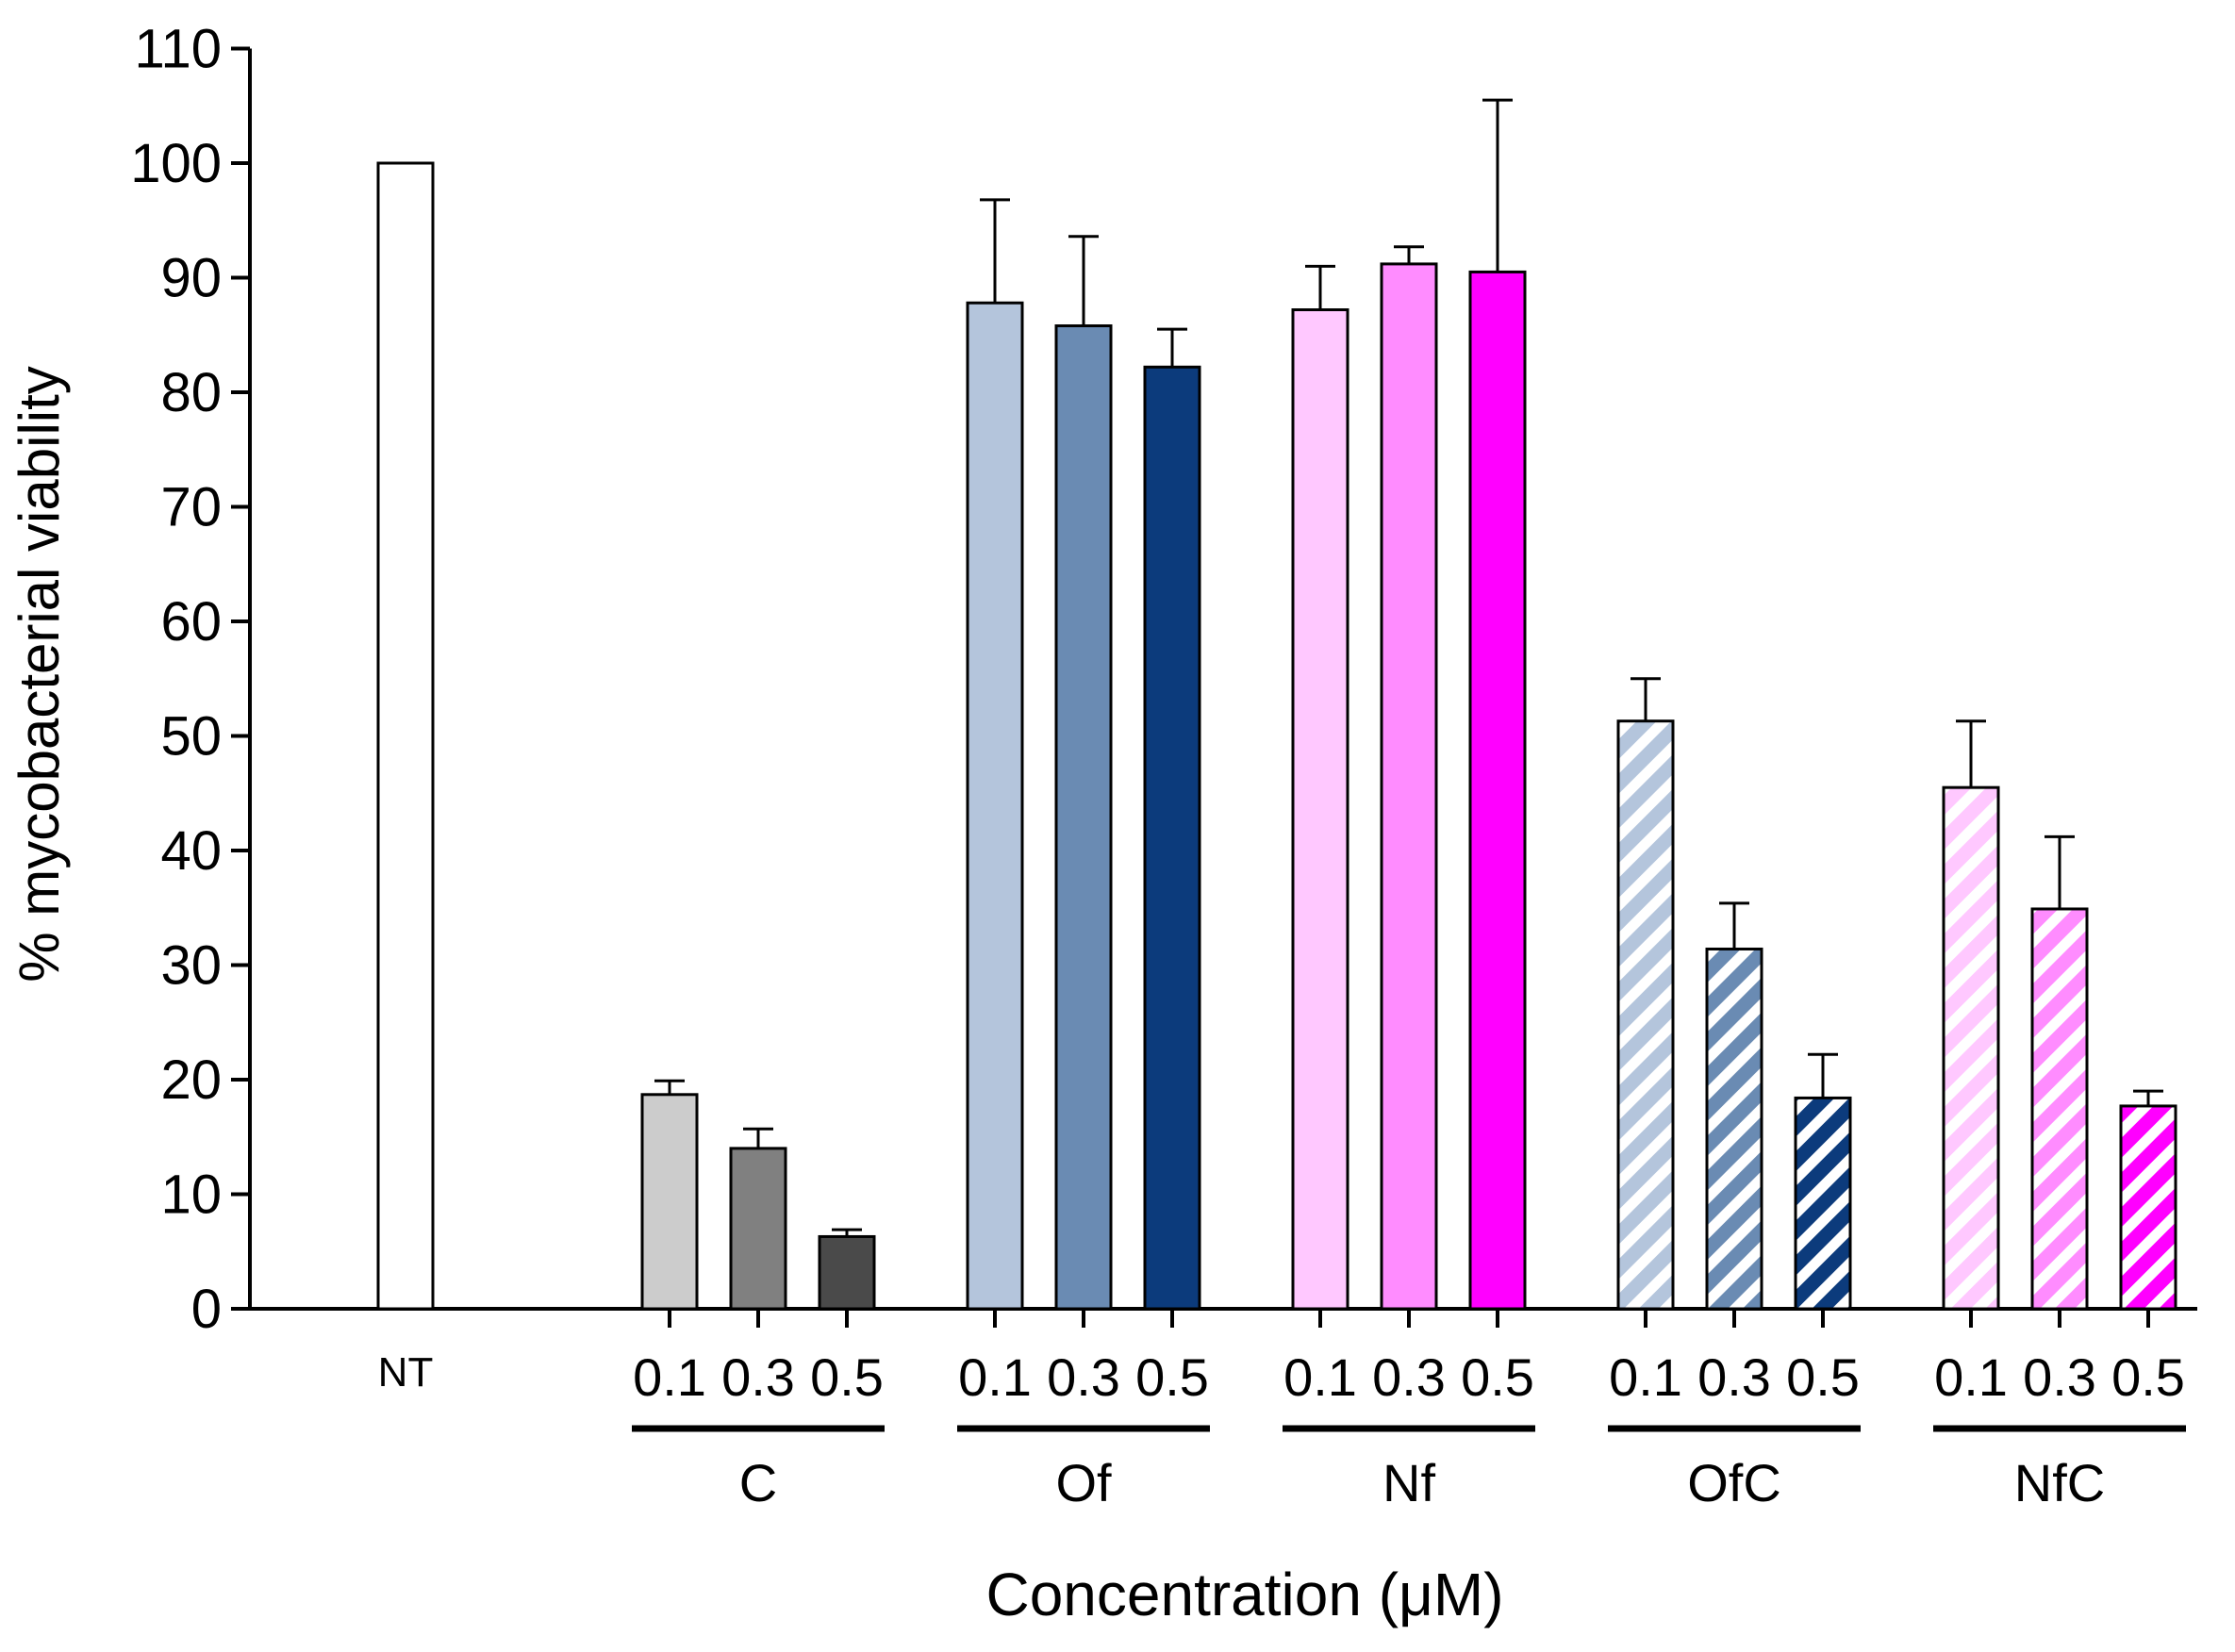 This screenshot has height=1652, width=2235. I want to click on y-axis: 0 10 20 30 40 50 60 70 80 90 100 110, so click(191, 679).